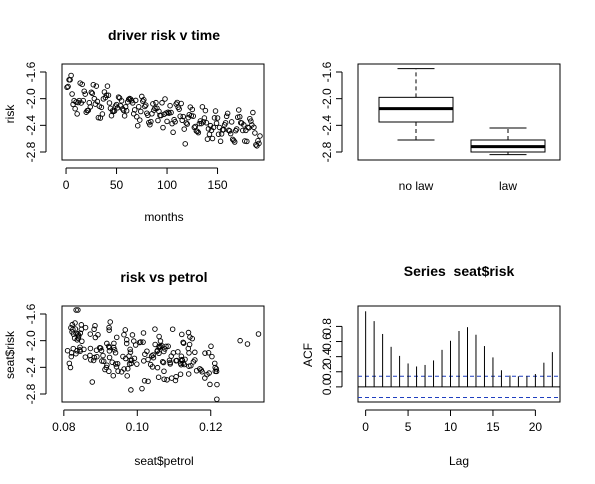  What do you see at coordinates (163, 461) in the screenshot?
I see `x-axis-label: seat$petrol` at bounding box center [163, 461].